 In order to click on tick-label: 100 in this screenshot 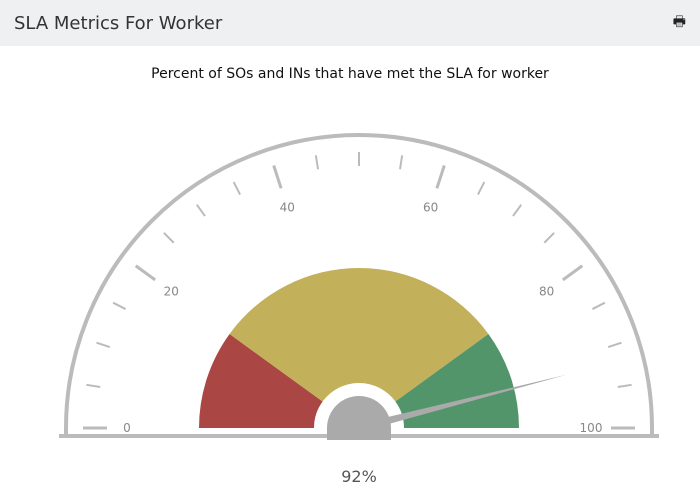, I will do `click(591, 428)`.